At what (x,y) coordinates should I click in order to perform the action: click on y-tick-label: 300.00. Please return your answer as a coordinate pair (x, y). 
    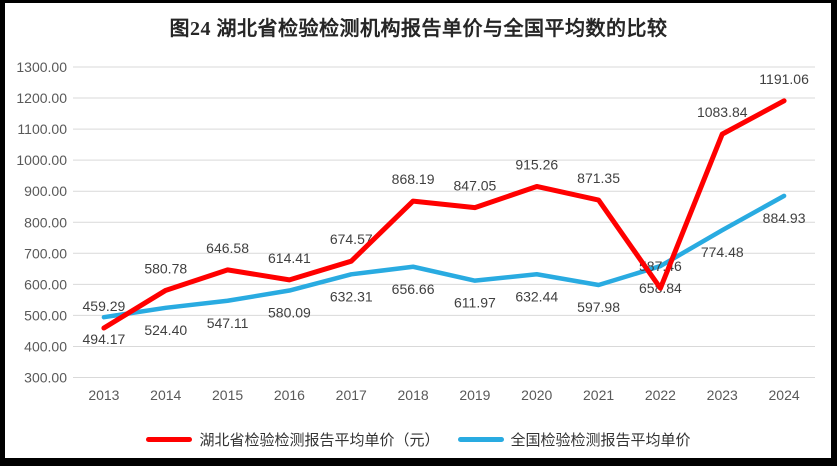
    Looking at the image, I should click on (45, 378).